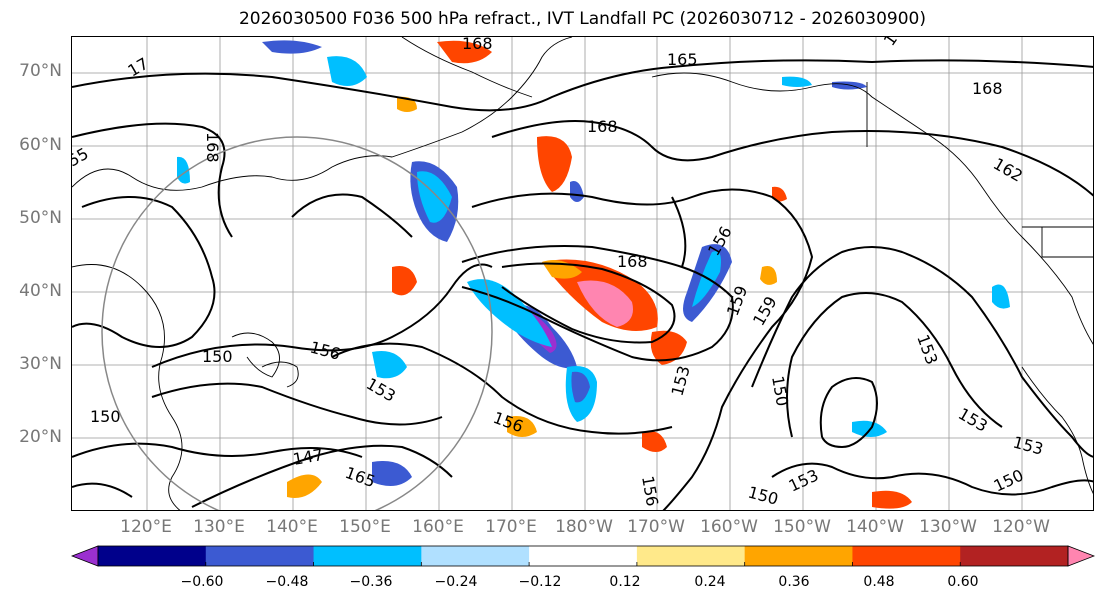 This screenshot has height=604, width=1105. I want to click on contour-label: 147, so click(307, 457).